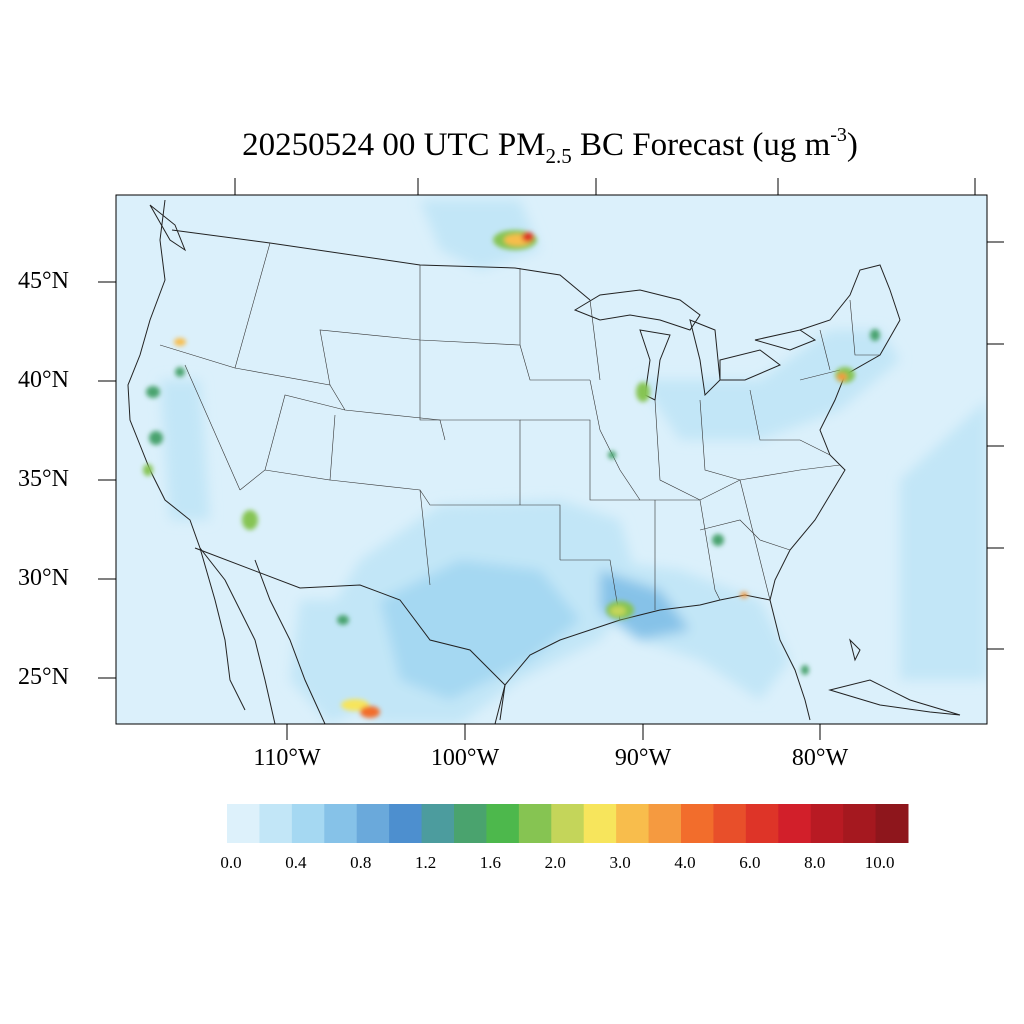 The height and width of the screenshot is (1024, 1024). I want to click on colorbar-tick-label: 6.0, so click(750, 862).